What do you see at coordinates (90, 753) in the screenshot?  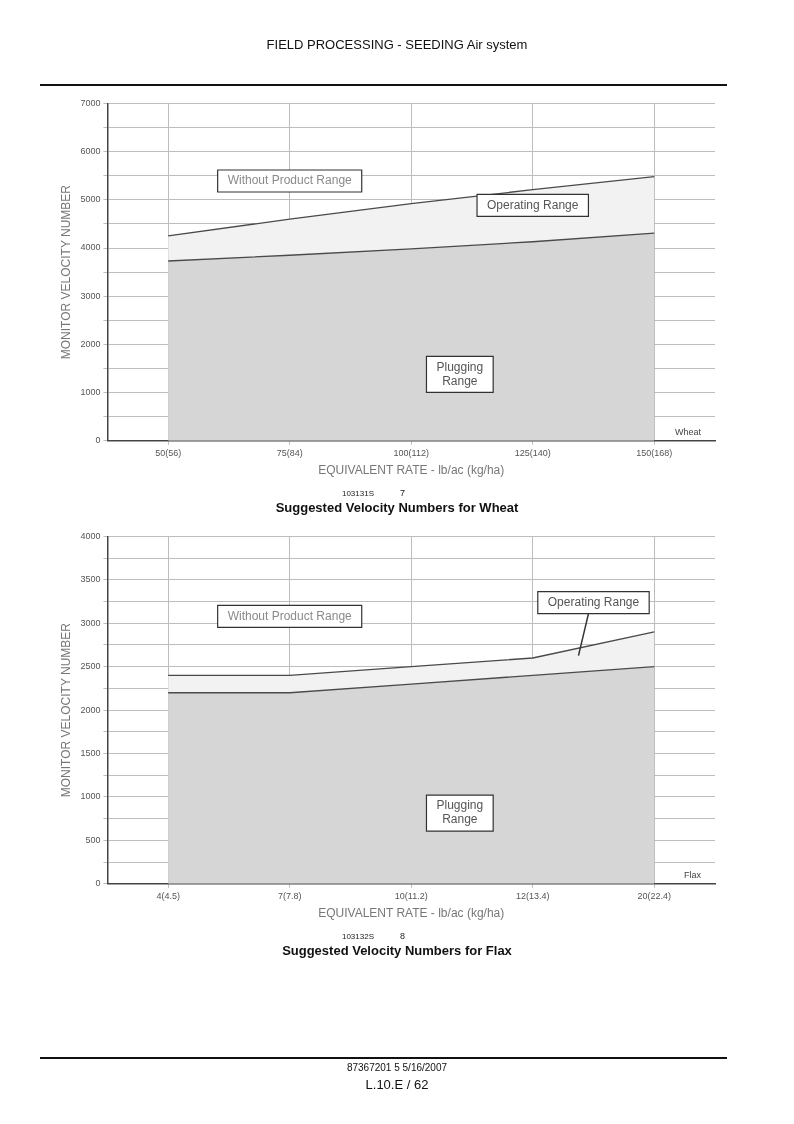 I see `y-tick-label: 1500` at bounding box center [90, 753].